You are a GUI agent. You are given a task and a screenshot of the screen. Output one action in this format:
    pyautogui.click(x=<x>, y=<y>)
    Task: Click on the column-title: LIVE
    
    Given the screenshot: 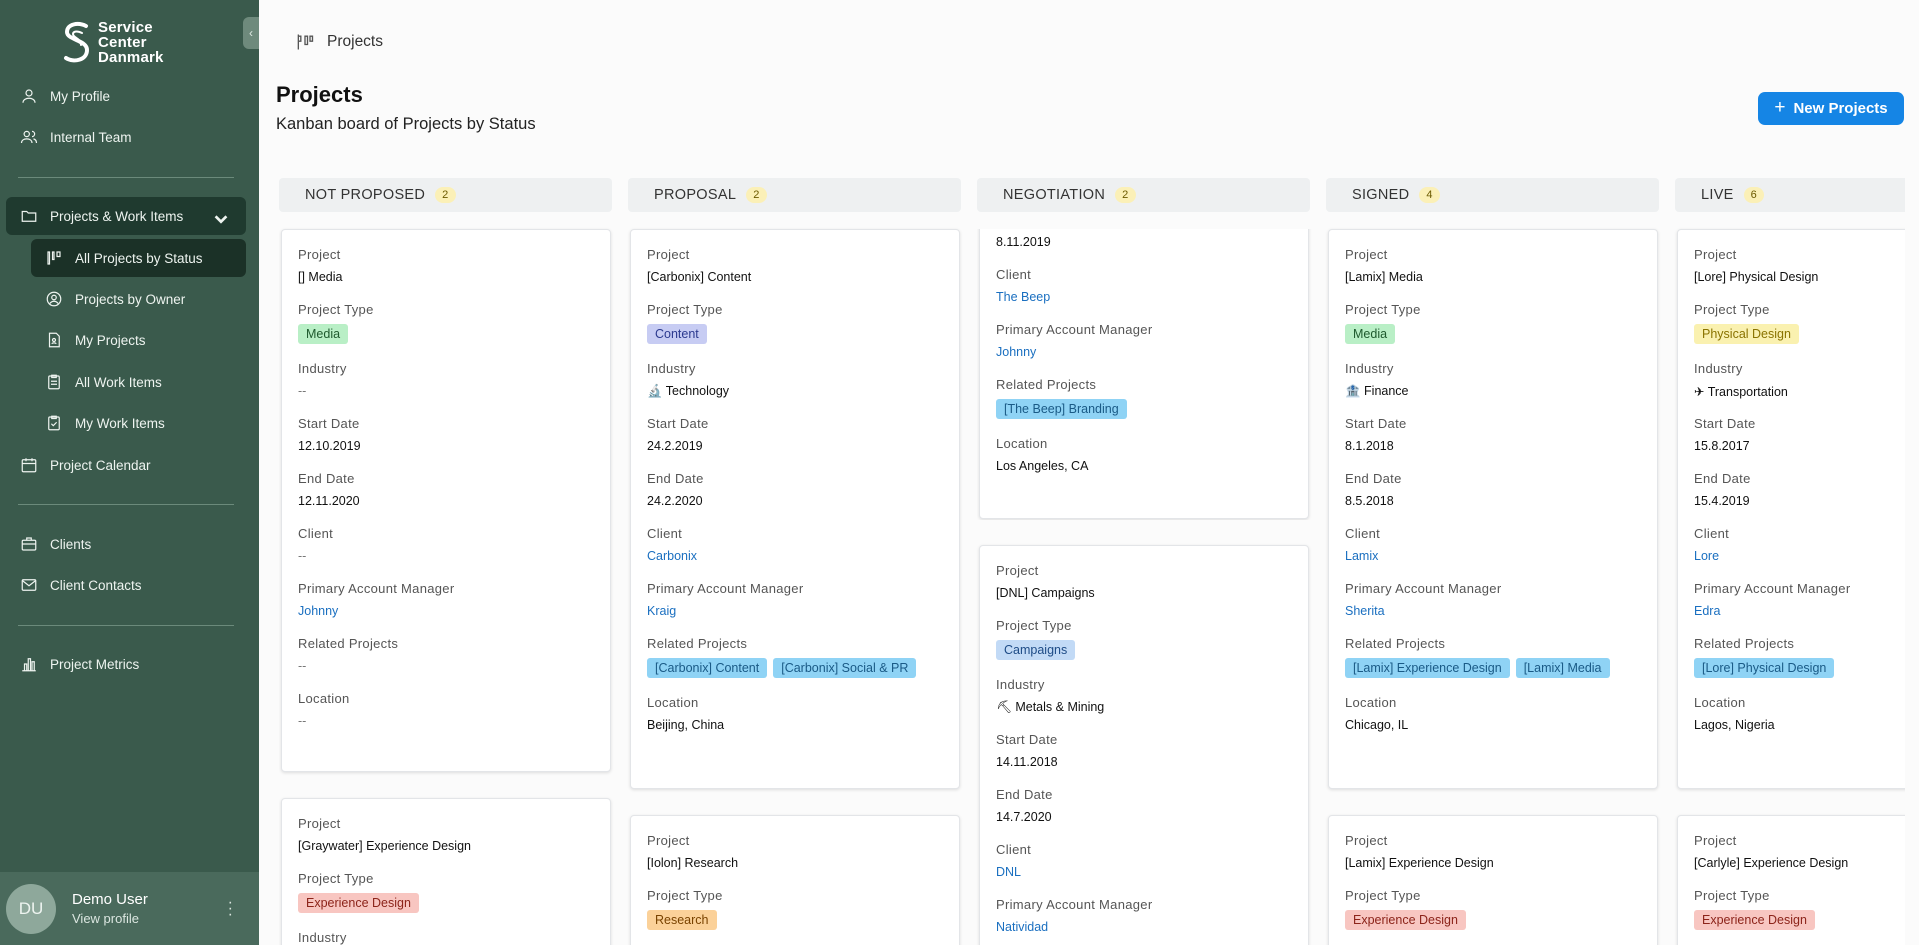 What is the action you would take?
    pyautogui.click(x=1717, y=195)
    